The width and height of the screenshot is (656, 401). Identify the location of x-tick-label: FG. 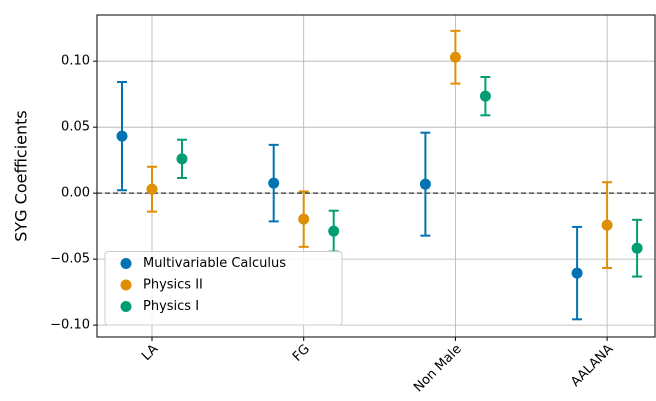
(301, 353).